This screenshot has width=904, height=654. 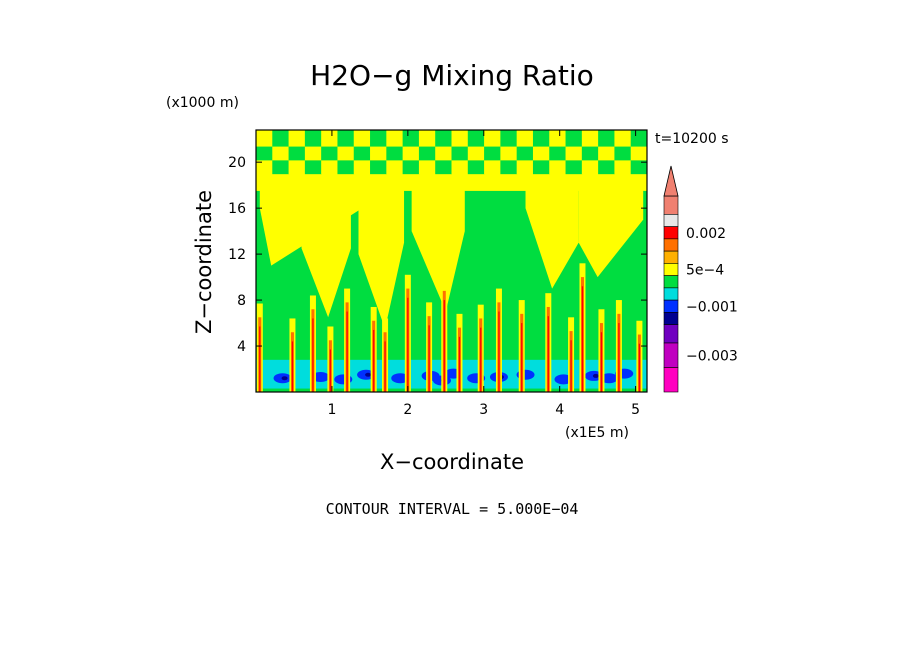 I want to click on x-tick-label: 2, so click(x=407, y=410).